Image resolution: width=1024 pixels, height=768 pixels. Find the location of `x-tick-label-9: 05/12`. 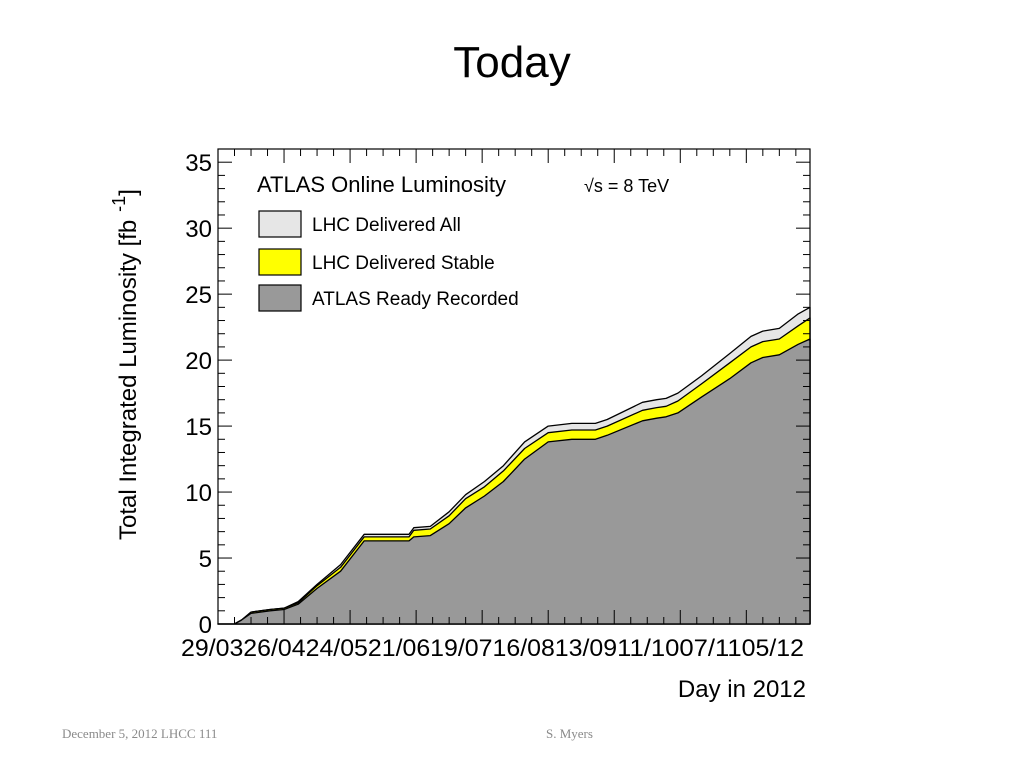

x-tick-label-9: 05/12 is located at coordinates (773, 648).